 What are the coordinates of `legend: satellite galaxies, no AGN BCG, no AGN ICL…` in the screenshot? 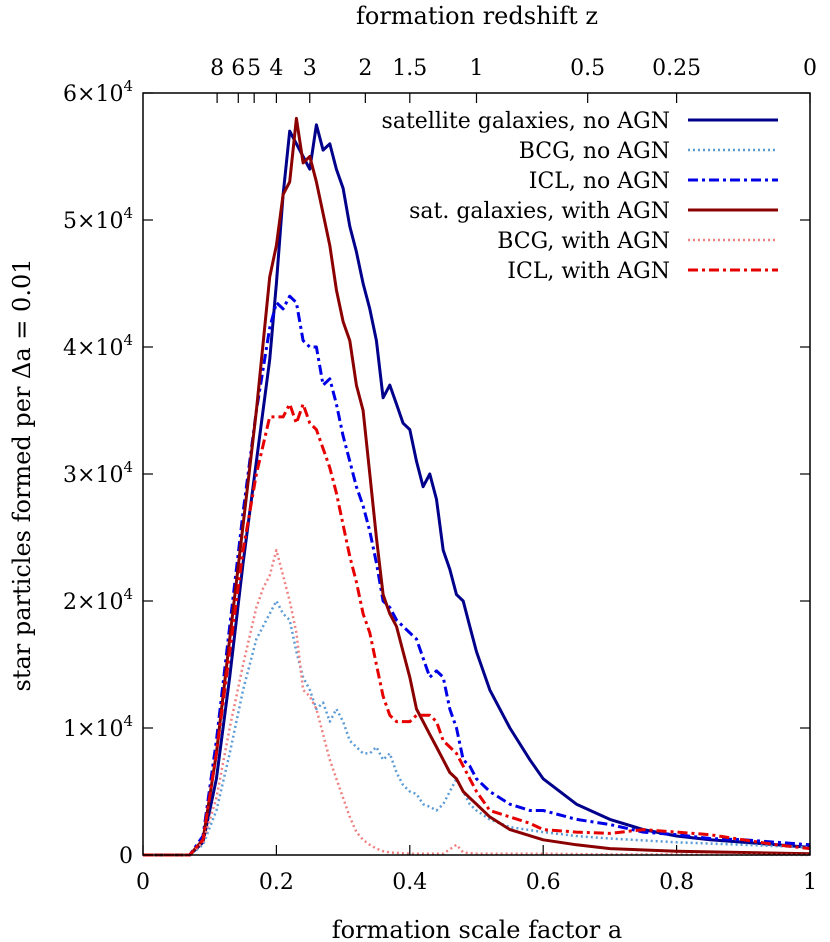 It's located at (580, 196).